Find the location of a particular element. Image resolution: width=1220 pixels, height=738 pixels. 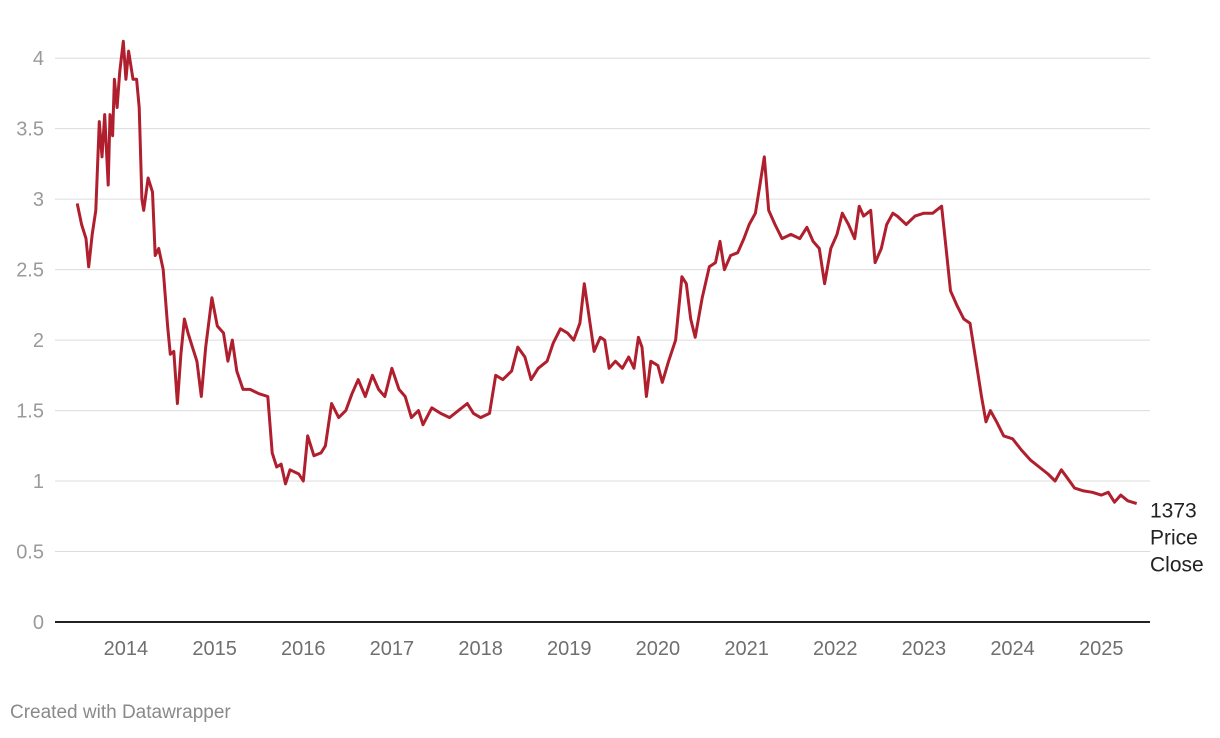

credit-text: Created with Datawrapper is located at coordinates (120, 712).